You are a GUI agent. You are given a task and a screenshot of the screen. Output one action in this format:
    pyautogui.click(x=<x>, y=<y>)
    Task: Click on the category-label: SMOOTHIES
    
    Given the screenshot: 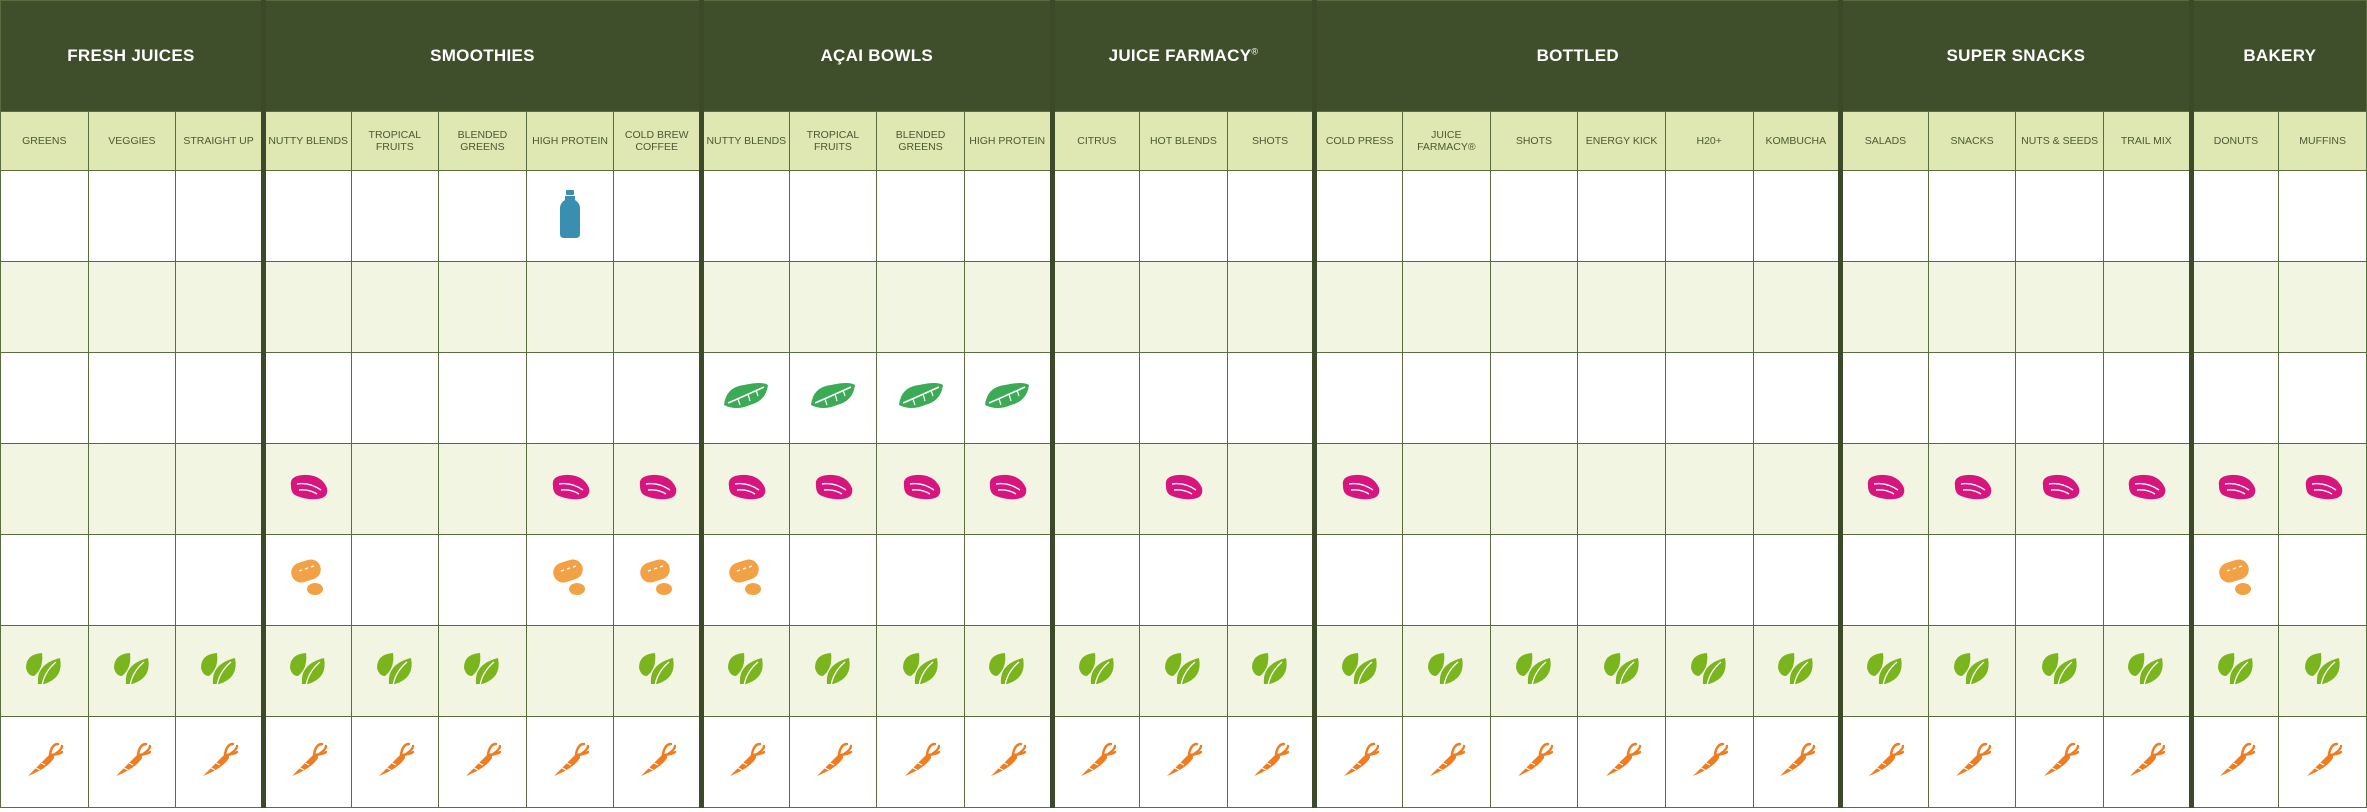 What is the action you would take?
    pyautogui.click(x=482, y=55)
    